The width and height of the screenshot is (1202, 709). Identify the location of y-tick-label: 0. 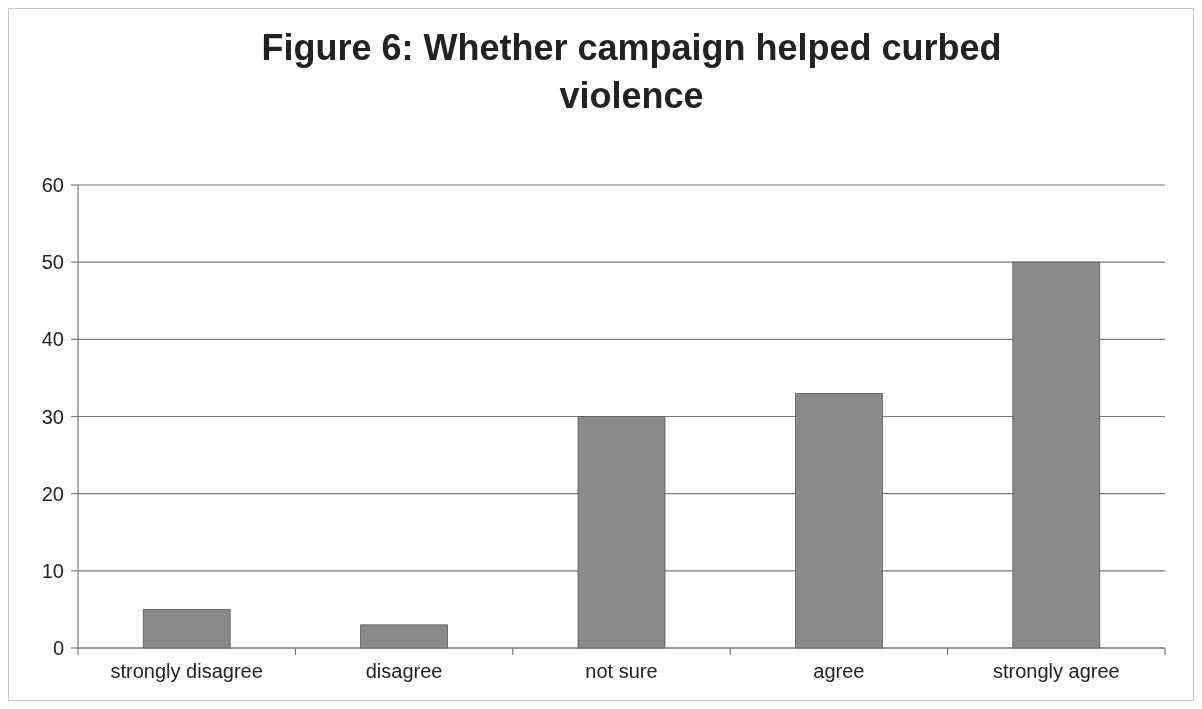
(58, 648).